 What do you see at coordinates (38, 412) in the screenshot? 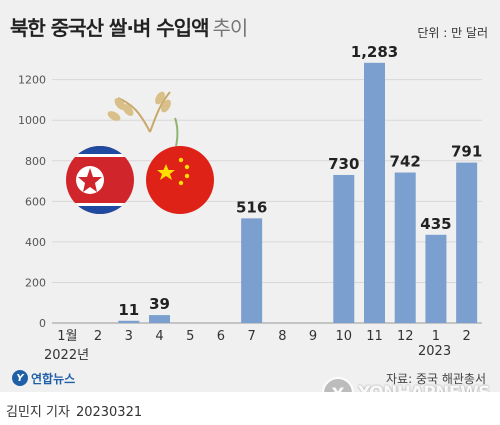
I see `author: 김민지 기자` at bounding box center [38, 412].